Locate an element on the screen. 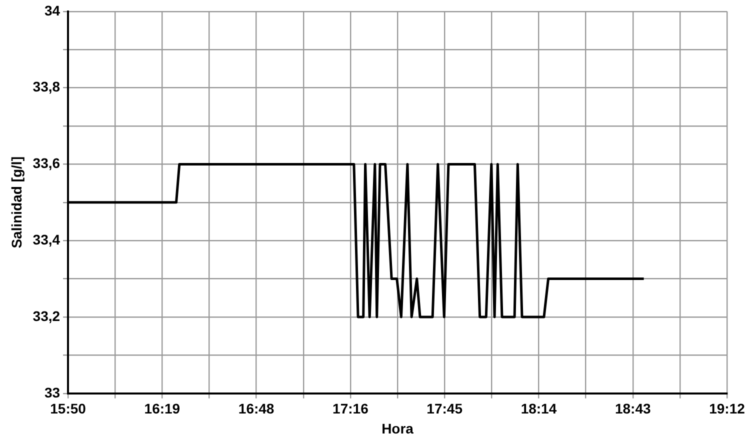 The width and height of the screenshot is (752, 443). y-tick-label: 33,2 is located at coordinates (46, 316).